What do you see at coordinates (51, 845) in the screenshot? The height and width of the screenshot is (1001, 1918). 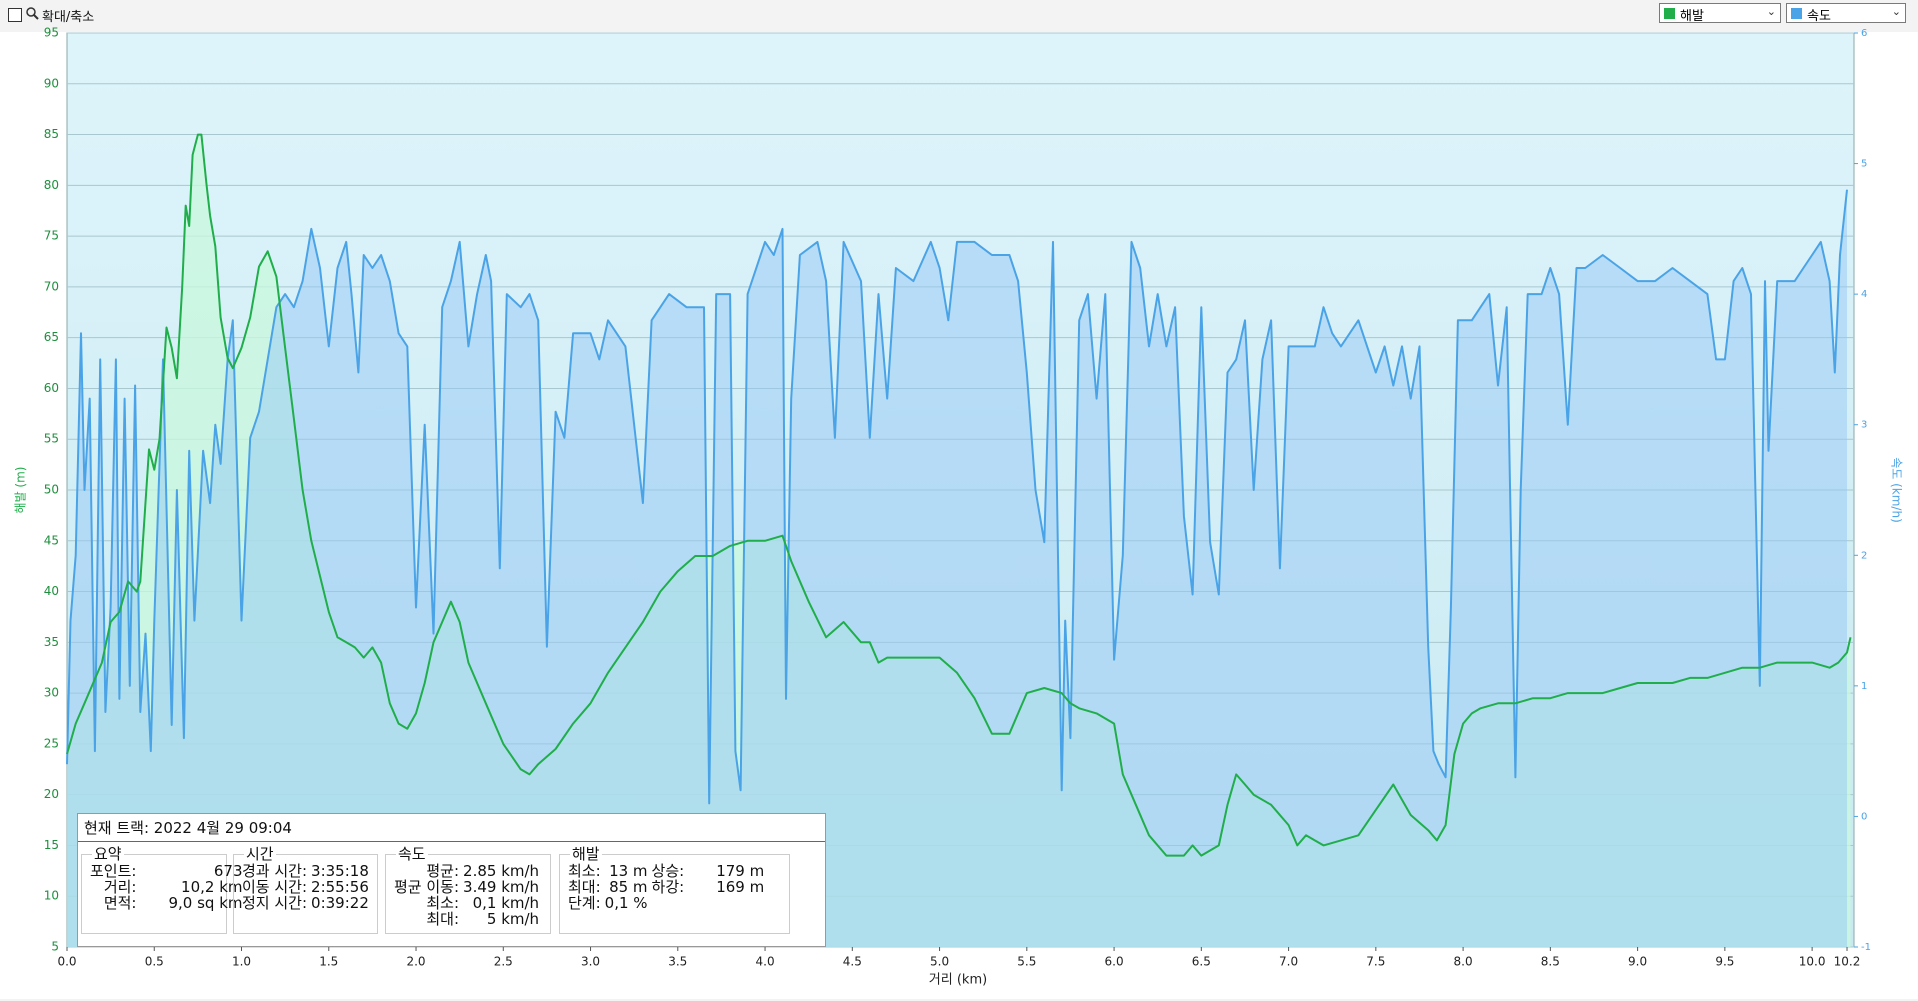 I see `y-tick-label: 15` at bounding box center [51, 845].